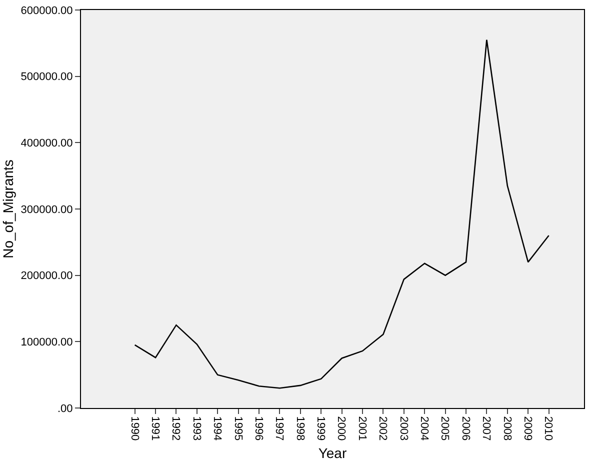 Image resolution: width=590 pixels, height=470 pixels. I want to click on y-tick-label: .00, so click(65, 408).